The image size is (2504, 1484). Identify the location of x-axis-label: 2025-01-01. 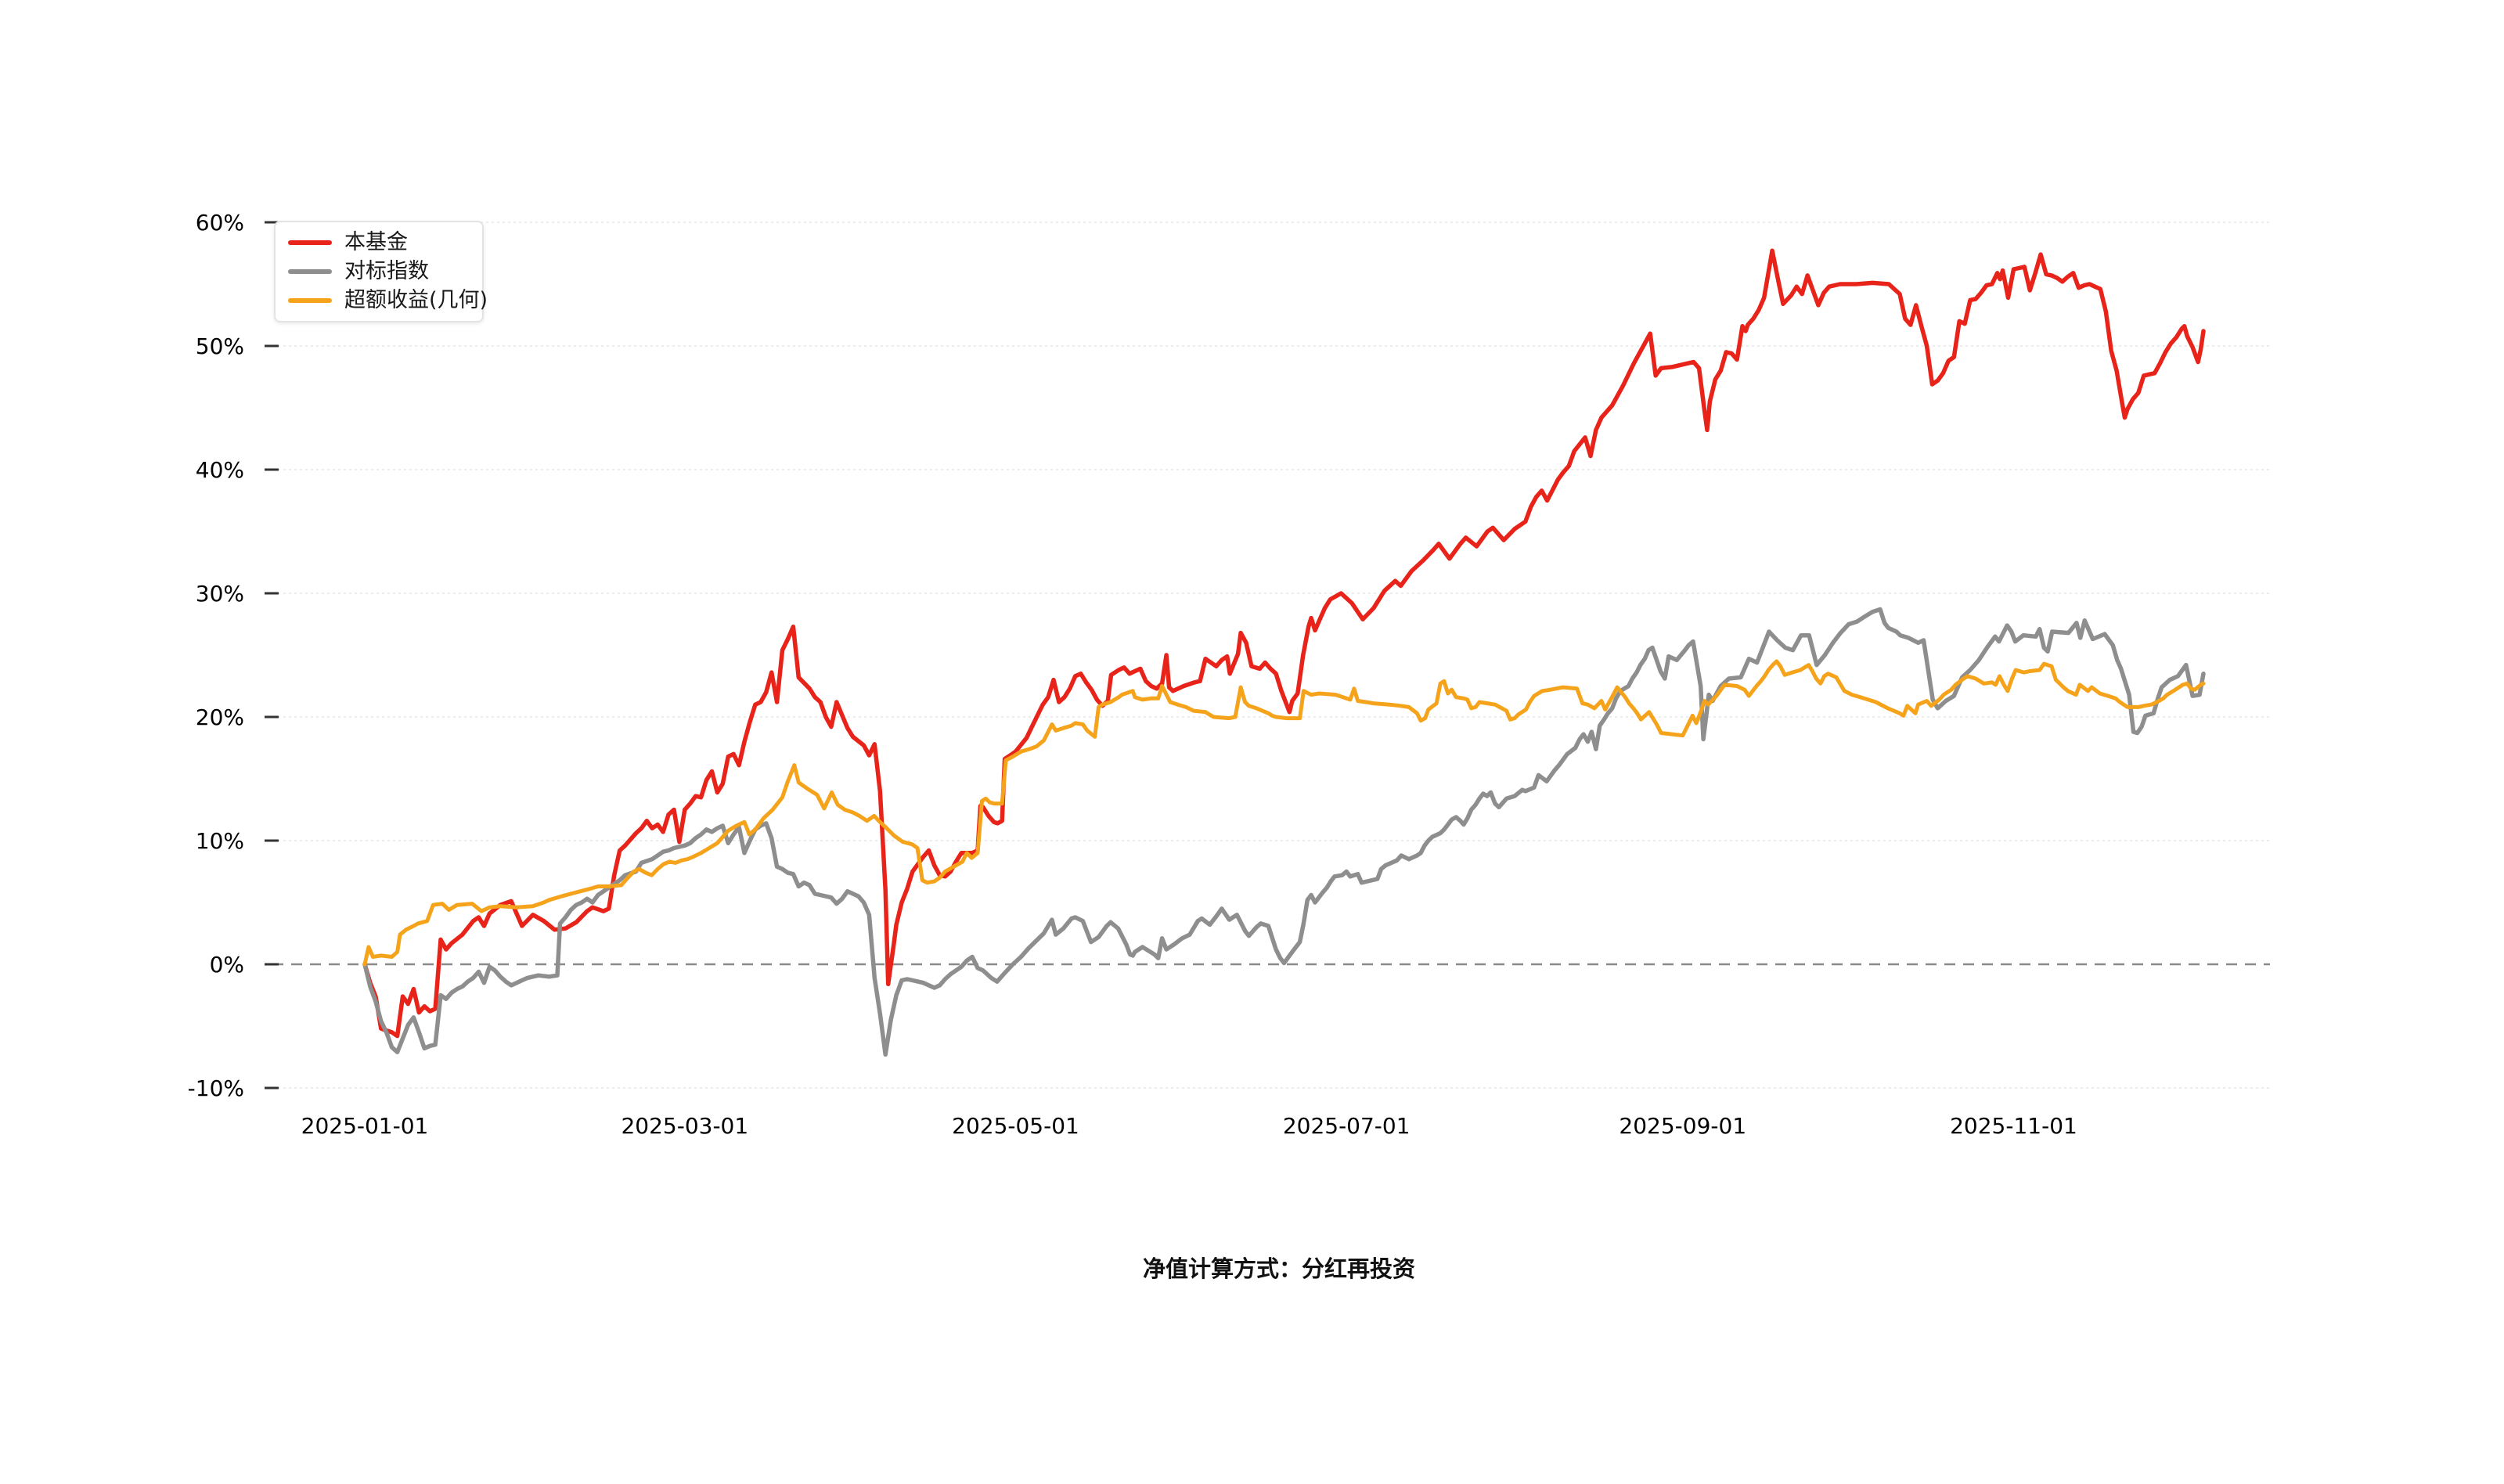
(365, 1126).